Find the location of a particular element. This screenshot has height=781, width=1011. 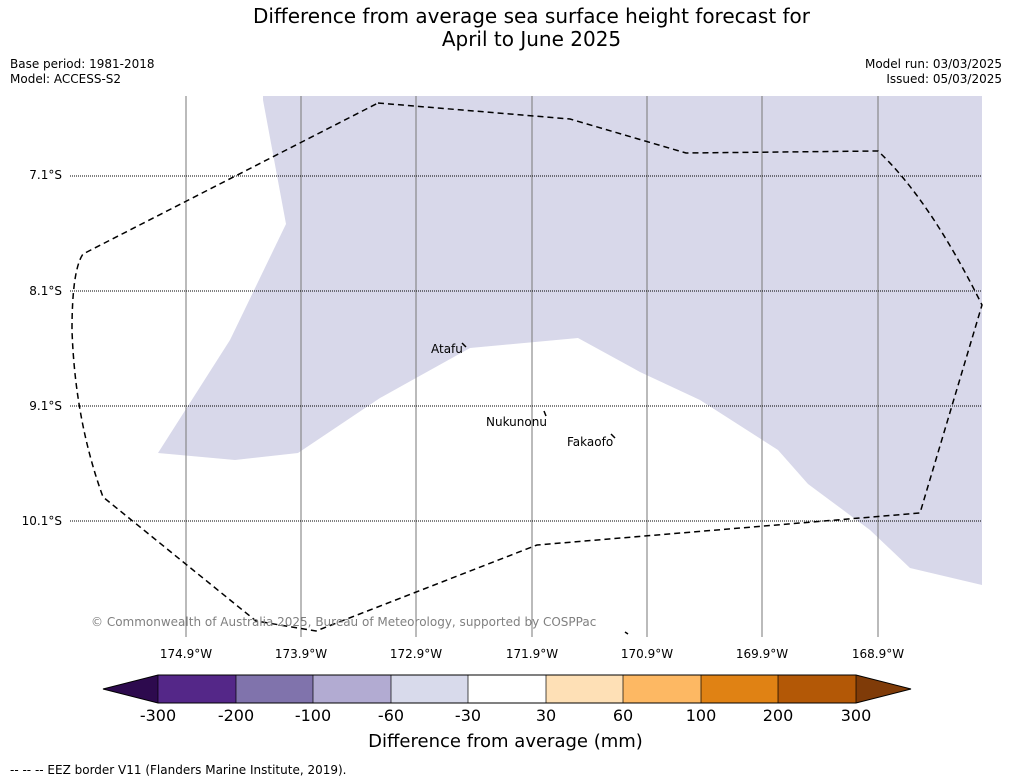

colorbar-high-extension is located at coordinates (883, 689).